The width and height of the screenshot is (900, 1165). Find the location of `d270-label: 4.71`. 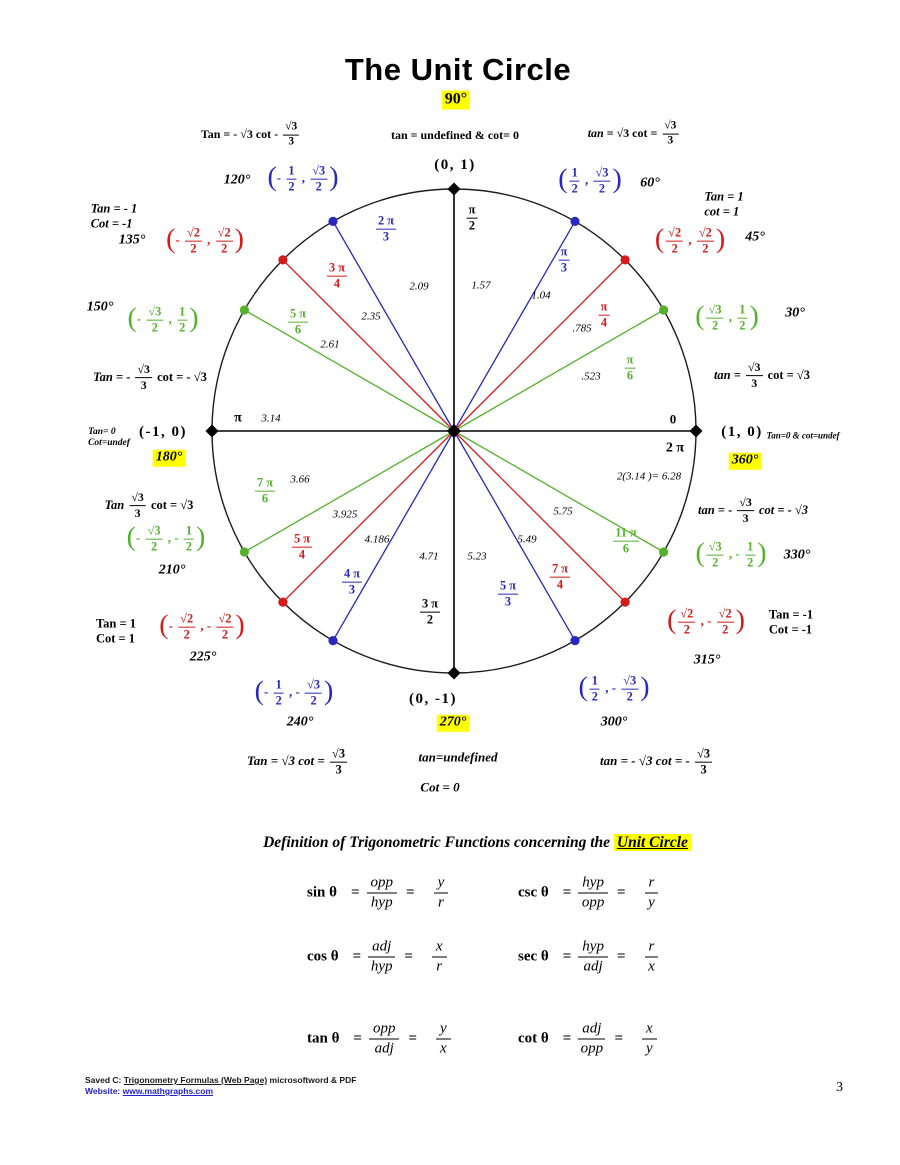

d270-label: 4.71 is located at coordinates (429, 556).